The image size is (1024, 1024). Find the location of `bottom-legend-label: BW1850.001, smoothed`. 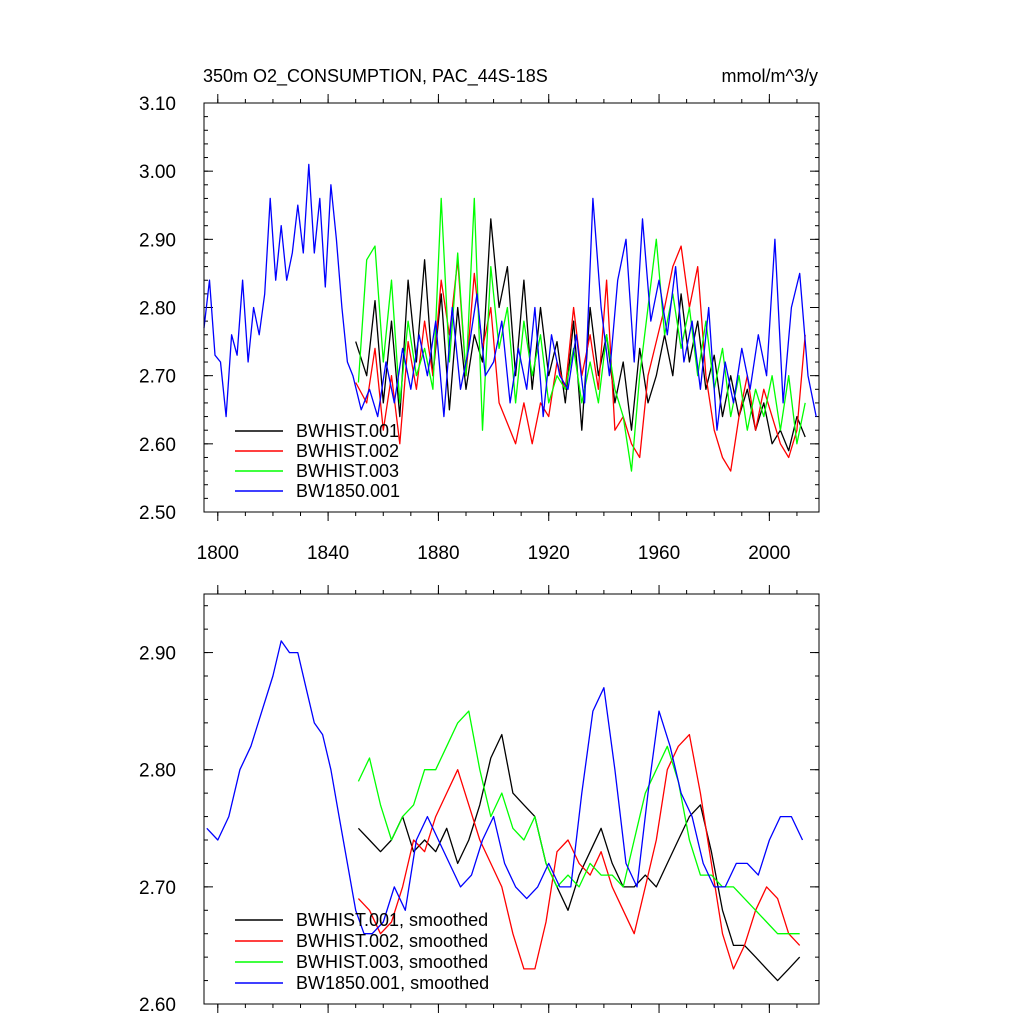

bottom-legend-label: BW1850.001, smoothed is located at coordinates (392, 983).